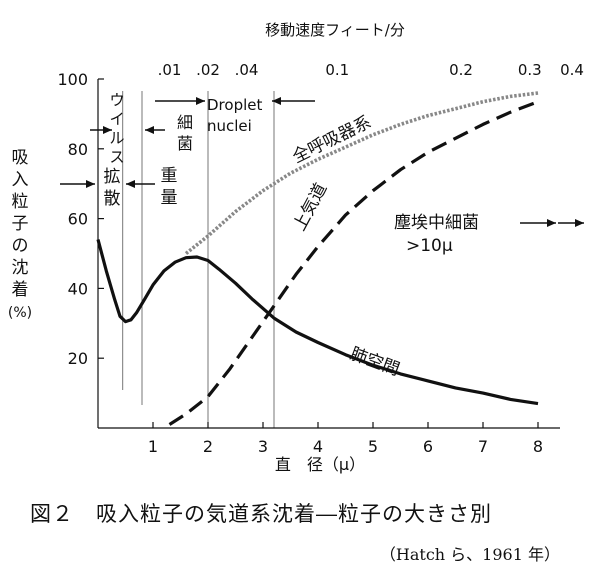  I want to click on label-nuclei: nuclei, so click(229, 126).